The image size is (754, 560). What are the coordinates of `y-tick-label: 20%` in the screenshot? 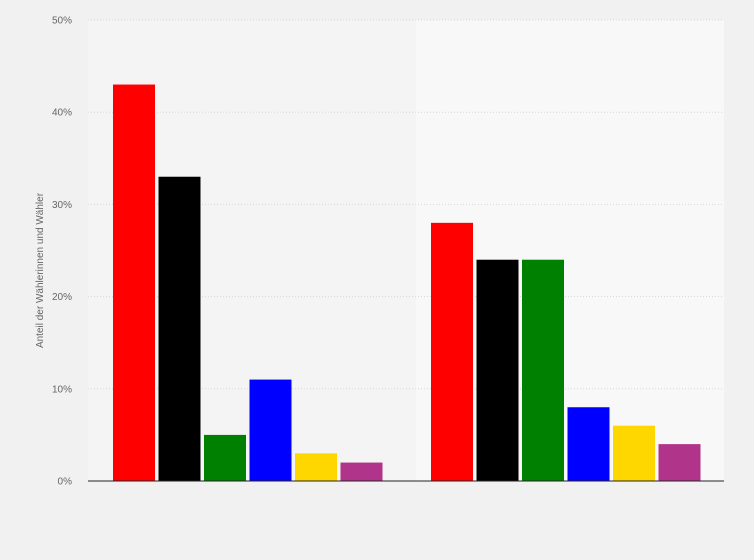 It's located at (62, 297).